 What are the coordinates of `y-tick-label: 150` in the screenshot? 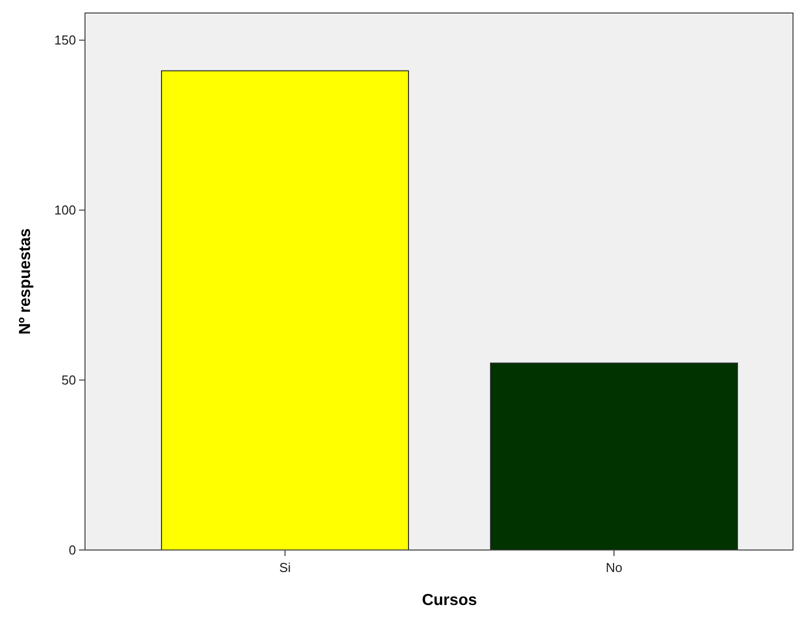 It's located at (65, 40).